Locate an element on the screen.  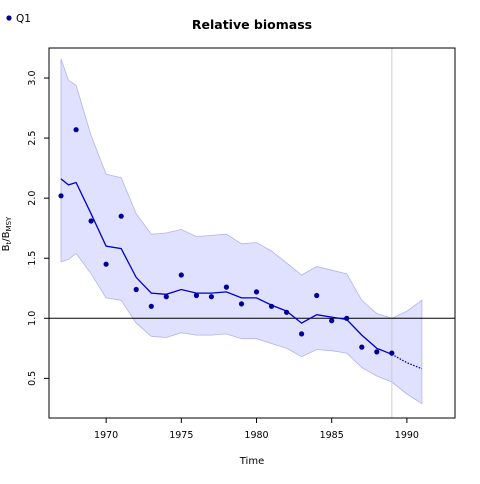
legend-label: Q1 is located at coordinates (23, 19).